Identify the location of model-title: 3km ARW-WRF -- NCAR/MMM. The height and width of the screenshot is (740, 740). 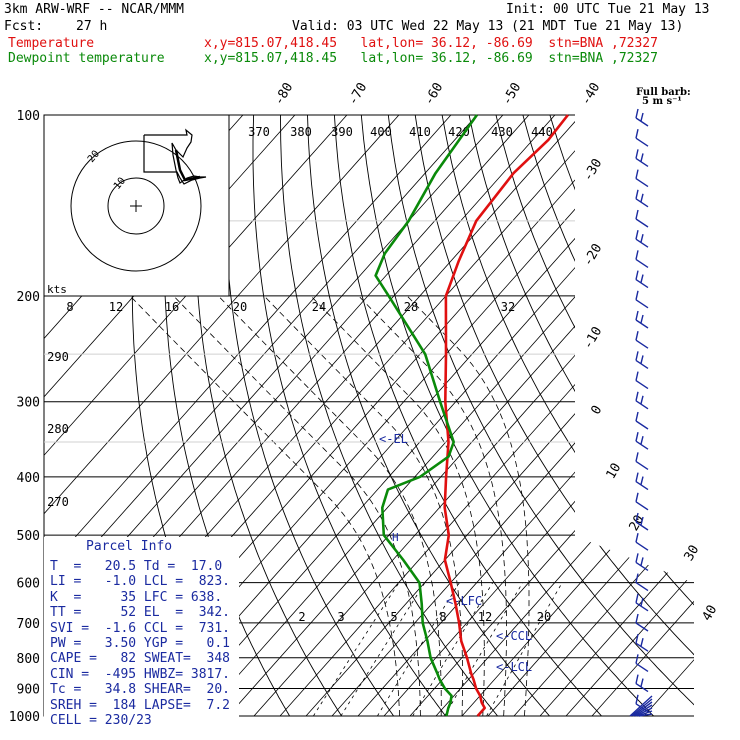
(94, 9).